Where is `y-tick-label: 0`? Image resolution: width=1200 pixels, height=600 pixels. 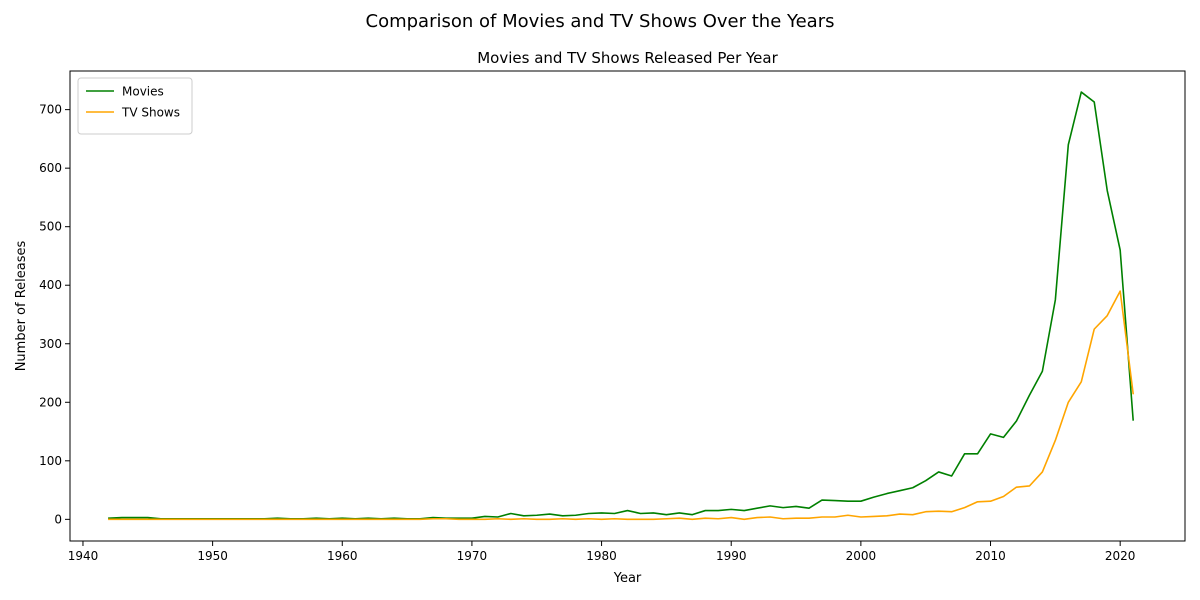
y-tick-label: 0 is located at coordinates (58, 519).